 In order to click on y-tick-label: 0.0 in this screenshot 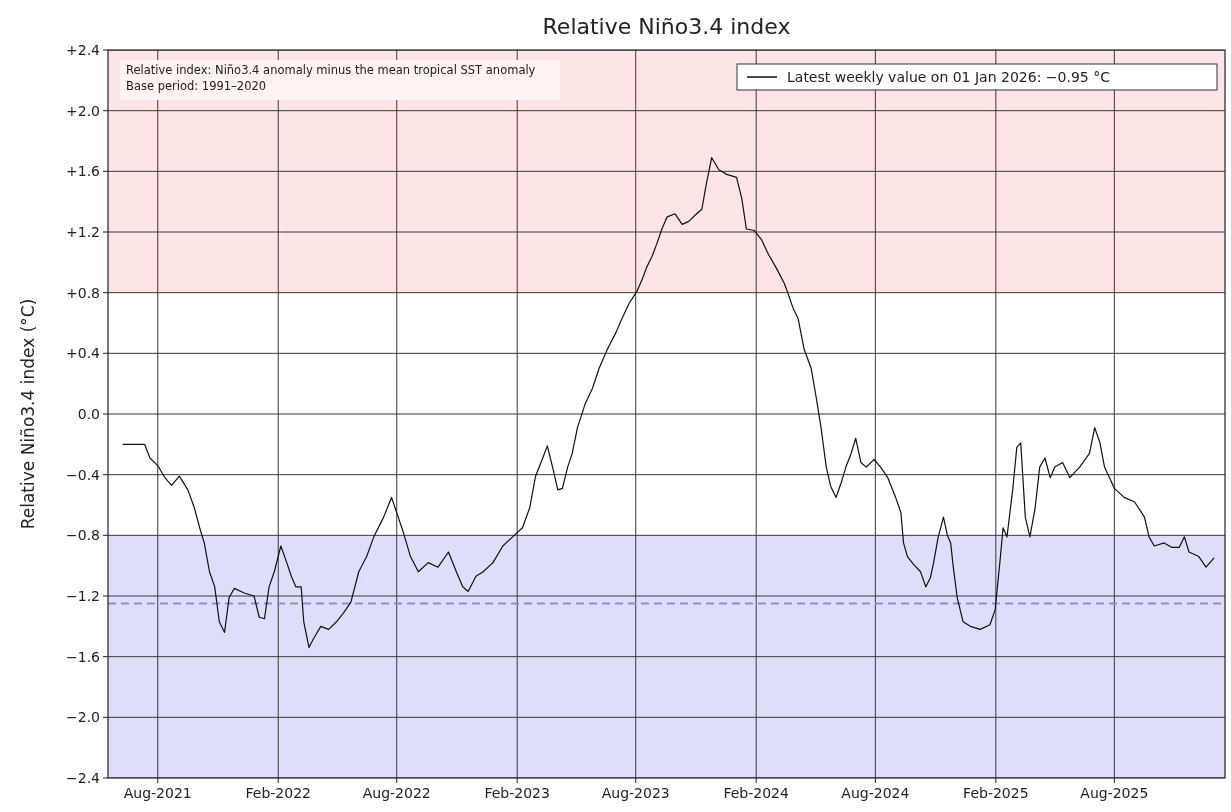, I will do `click(88, 413)`.